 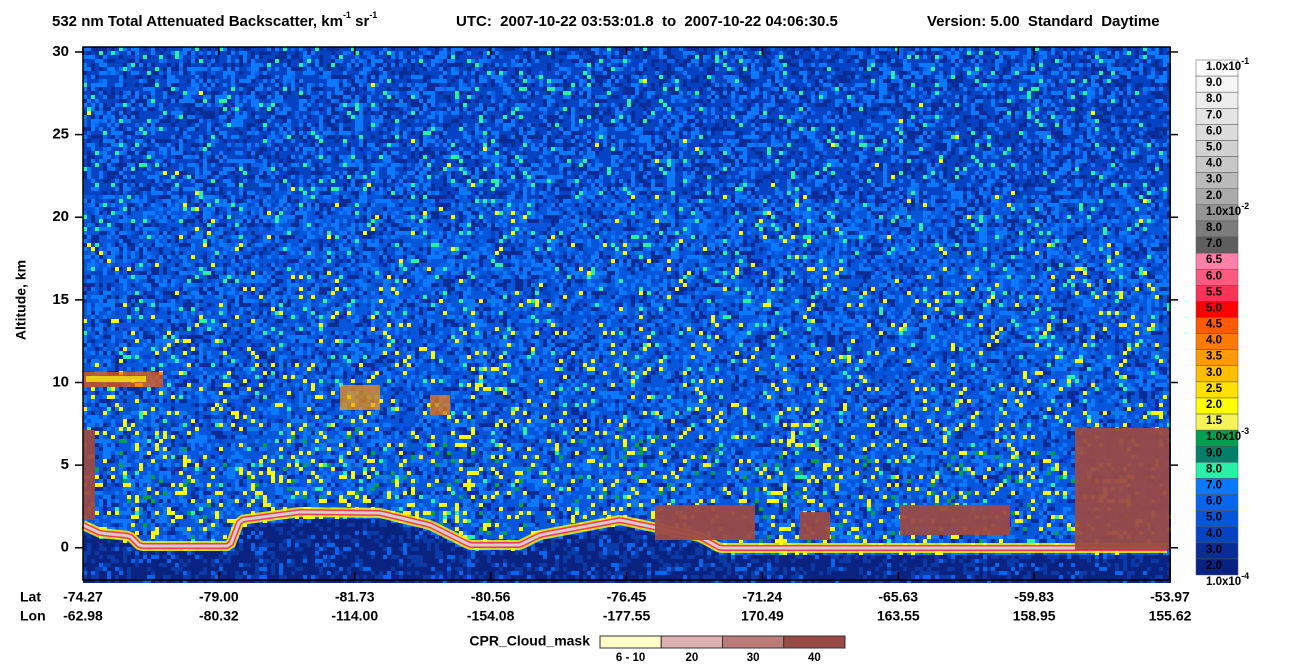 What do you see at coordinates (1214, 421) in the screenshot?
I see `colorbar-label: 1.5` at bounding box center [1214, 421].